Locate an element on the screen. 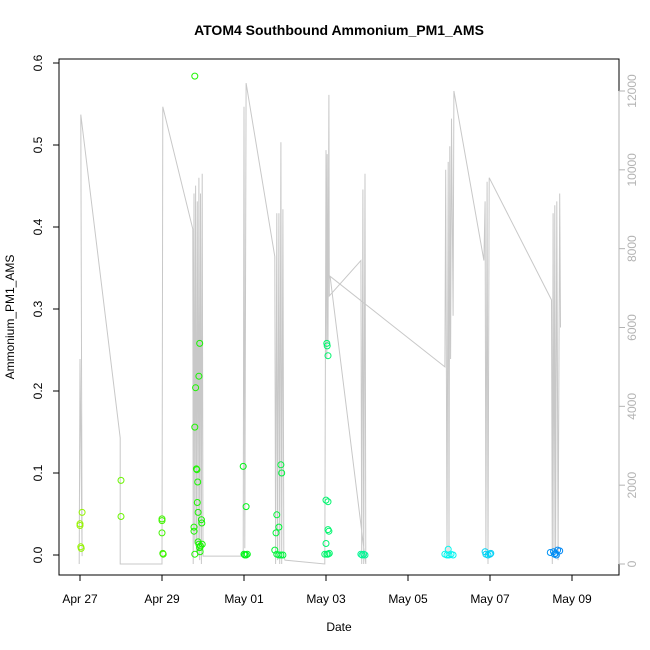  x-tick-label: May 09 is located at coordinates (572, 599).